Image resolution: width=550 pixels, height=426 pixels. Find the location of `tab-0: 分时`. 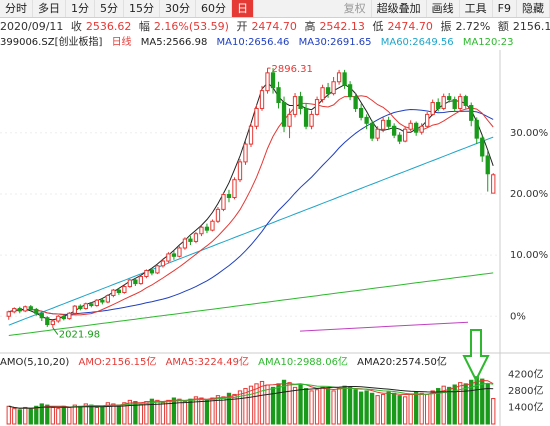

tab-0: 分时 is located at coordinates (16, 8).